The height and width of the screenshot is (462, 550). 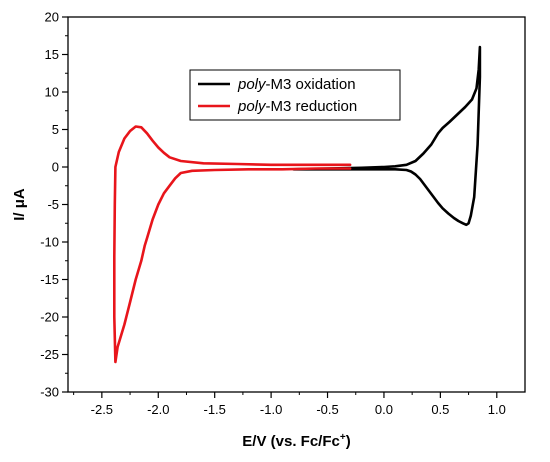 What do you see at coordinates (497, 409) in the screenshot?
I see `x-tick-label: 1.0` at bounding box center [497, 409].